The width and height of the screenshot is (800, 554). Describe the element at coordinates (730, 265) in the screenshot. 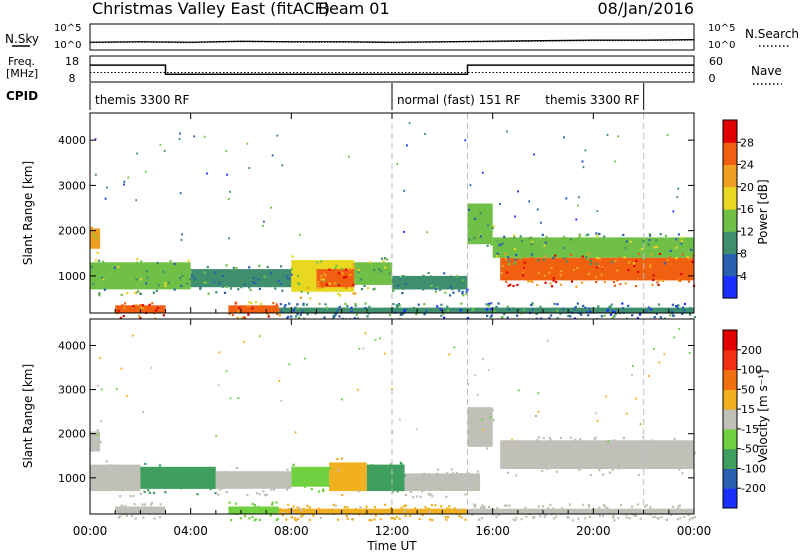

I see `colorbar-swatch` at that location.